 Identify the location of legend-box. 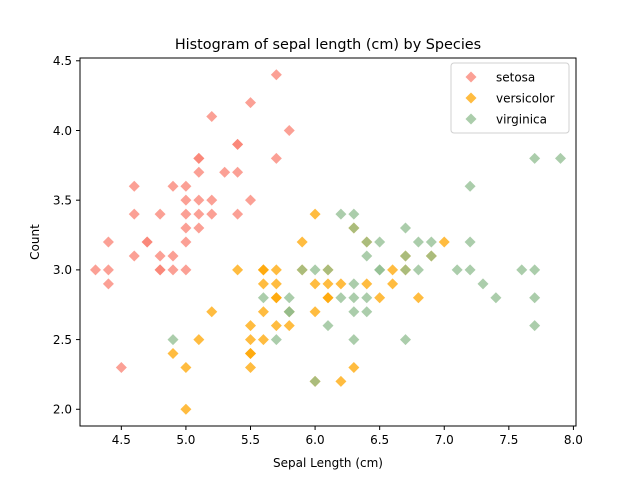
(510, 98).